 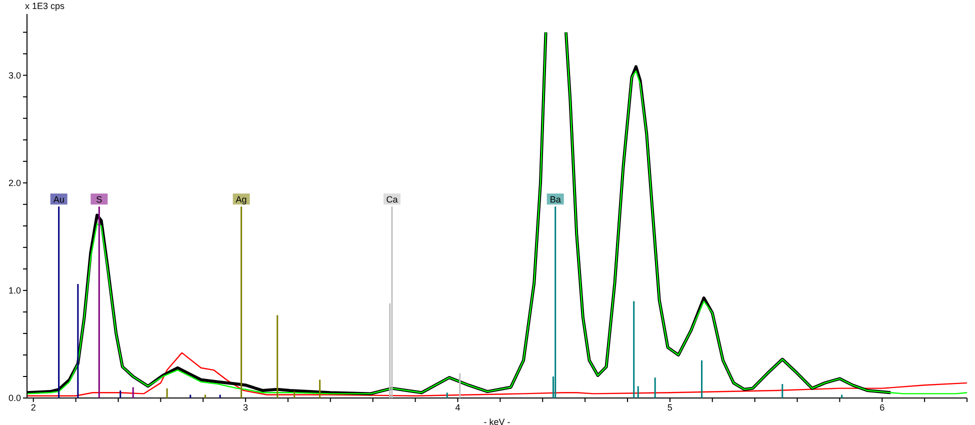 What do you see at coordinates (33, 407) in the screenshot?
I see `x-tick-label: 2` at bounding box center [33, 407].